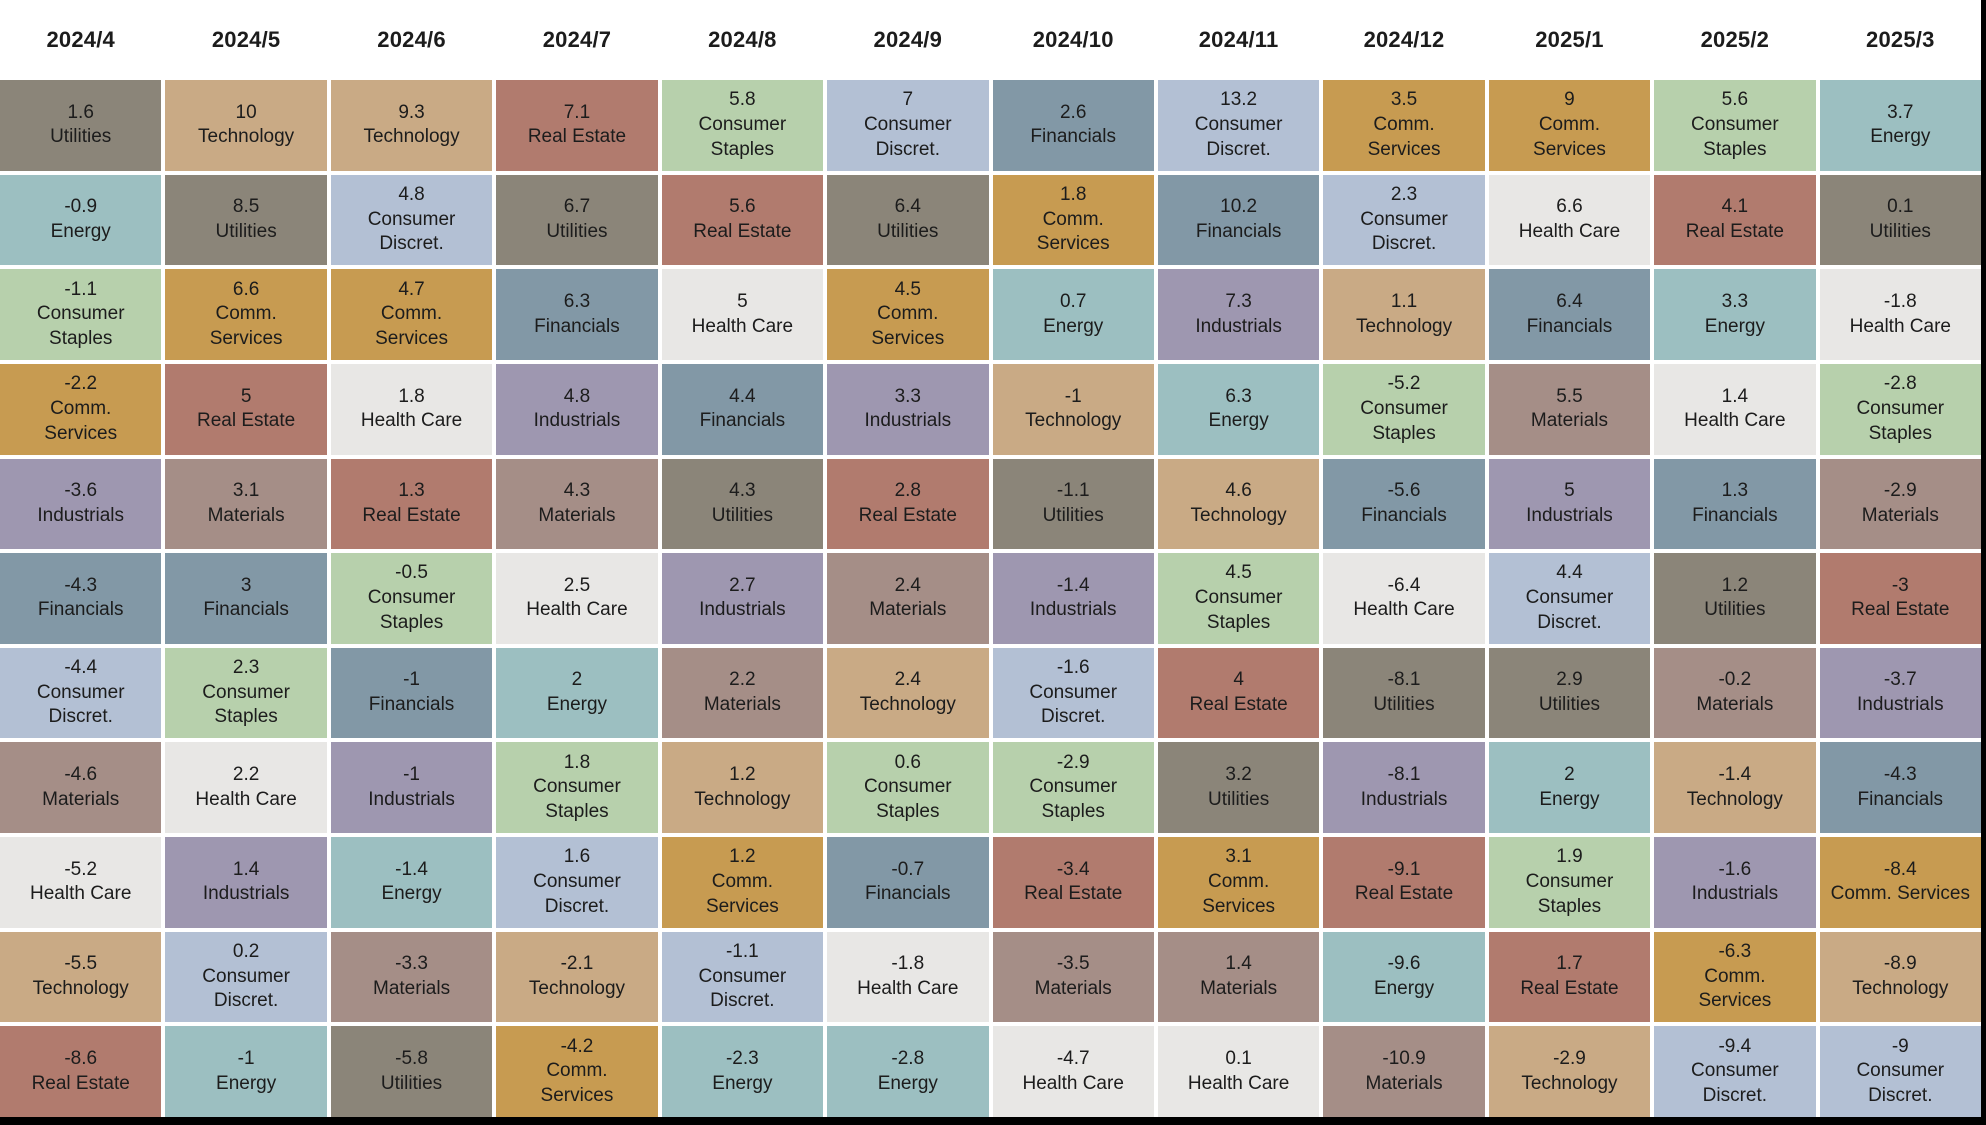 The width and height of the screenshot is (1986, 1125). Describe the element at coordinates (1404, 1071) in the screenshot. I see `return-cell: -10.9 Materials` at that location.